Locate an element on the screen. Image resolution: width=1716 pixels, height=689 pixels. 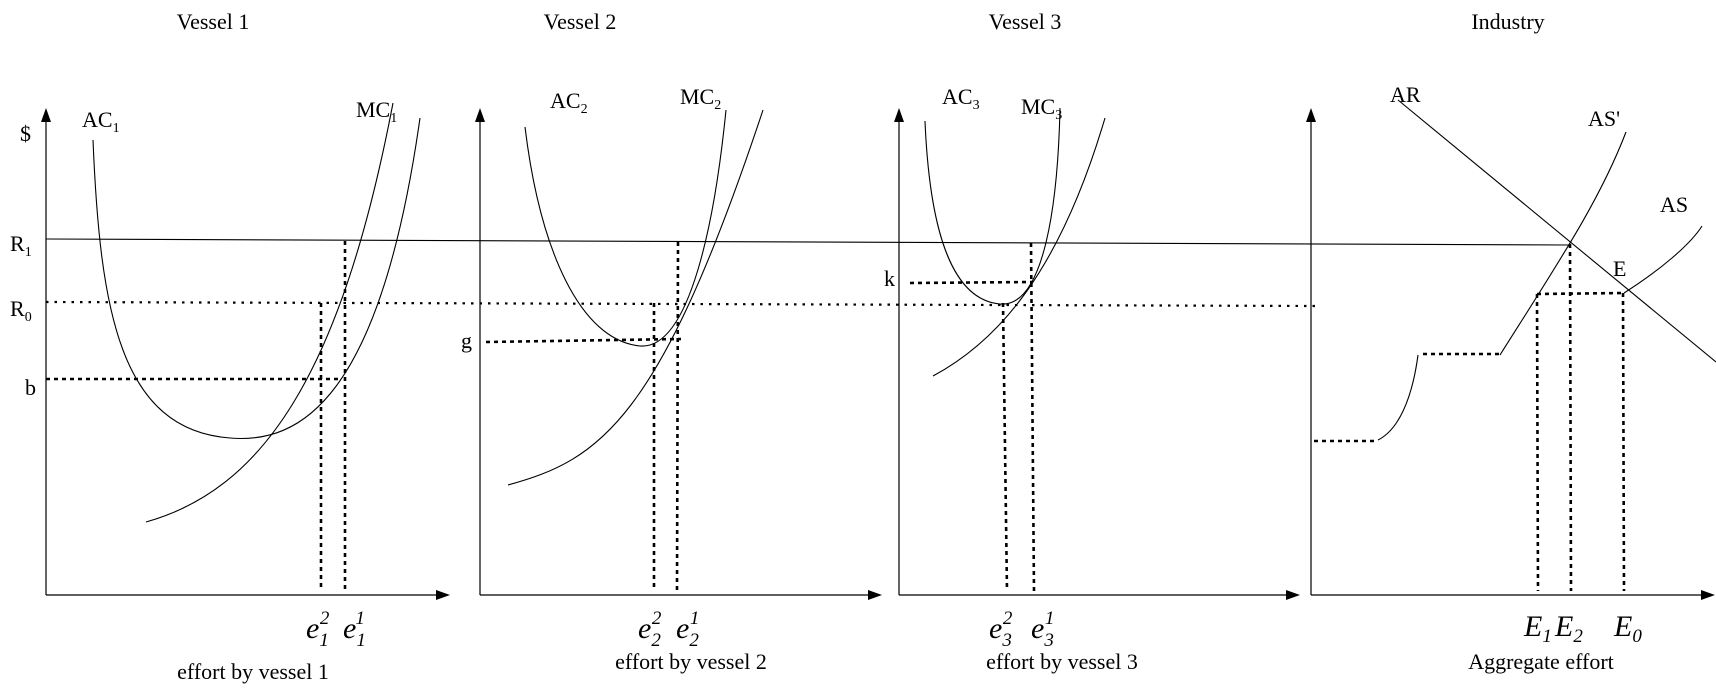
vessel1-e11-label: e11 is located at coordinates (354, 629).